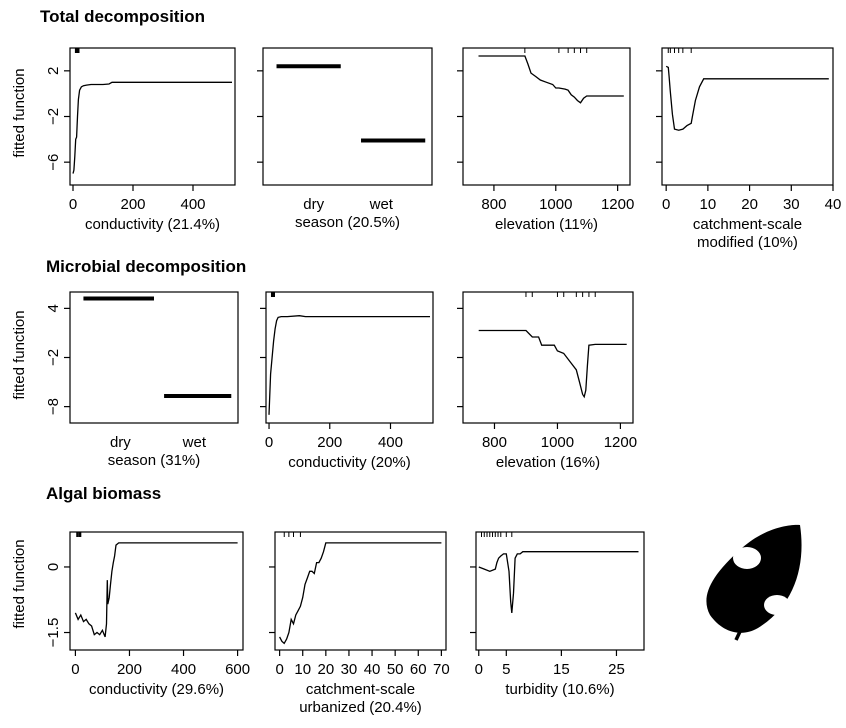 This screenshot has width=846, height=728. What do you see at coordinates (104, 493) in the screenshot?
I see `section-title-algal: Algal biomass` at bounding box center [104, 493].